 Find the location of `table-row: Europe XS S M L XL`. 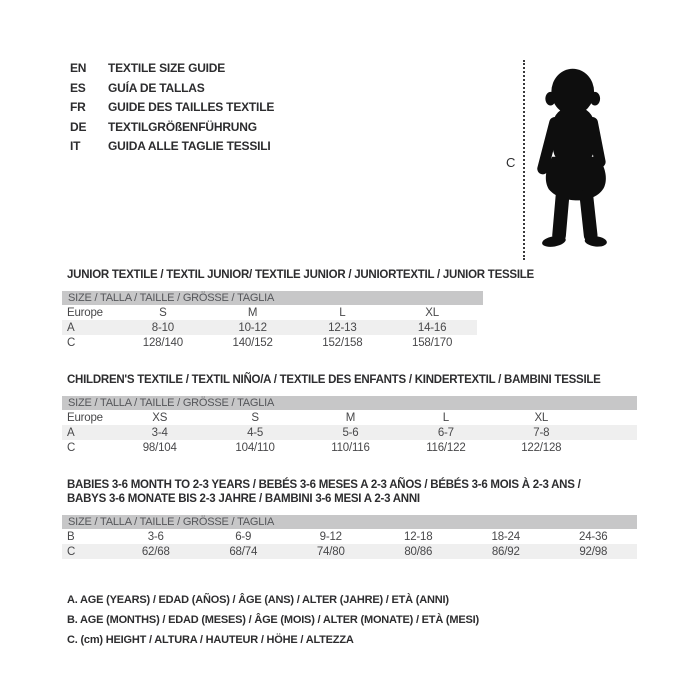

table-row: Europe XS S M L XL is located at coordinates (349, 417).